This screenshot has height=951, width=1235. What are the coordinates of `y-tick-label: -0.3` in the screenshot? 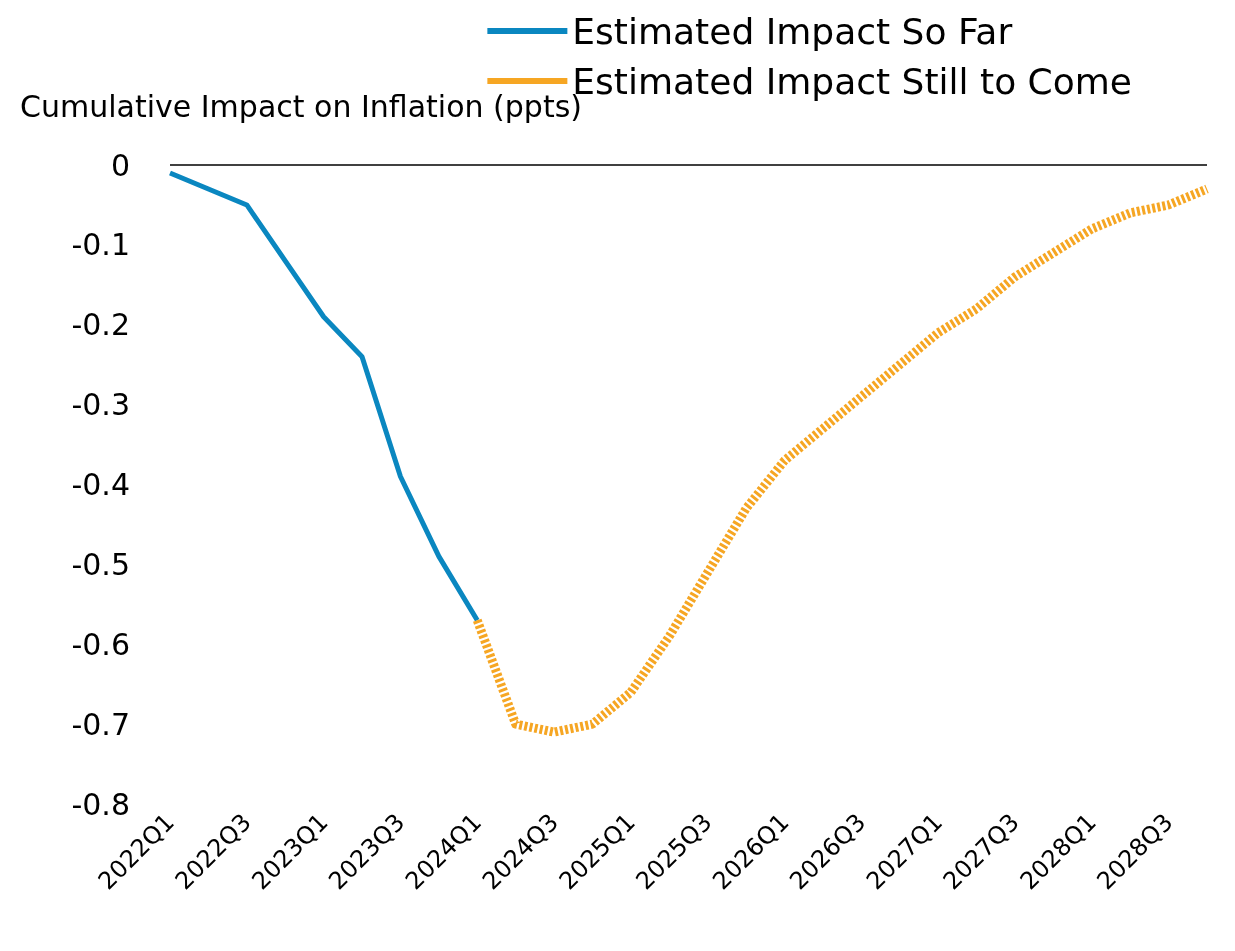 It's located at (100, 405).